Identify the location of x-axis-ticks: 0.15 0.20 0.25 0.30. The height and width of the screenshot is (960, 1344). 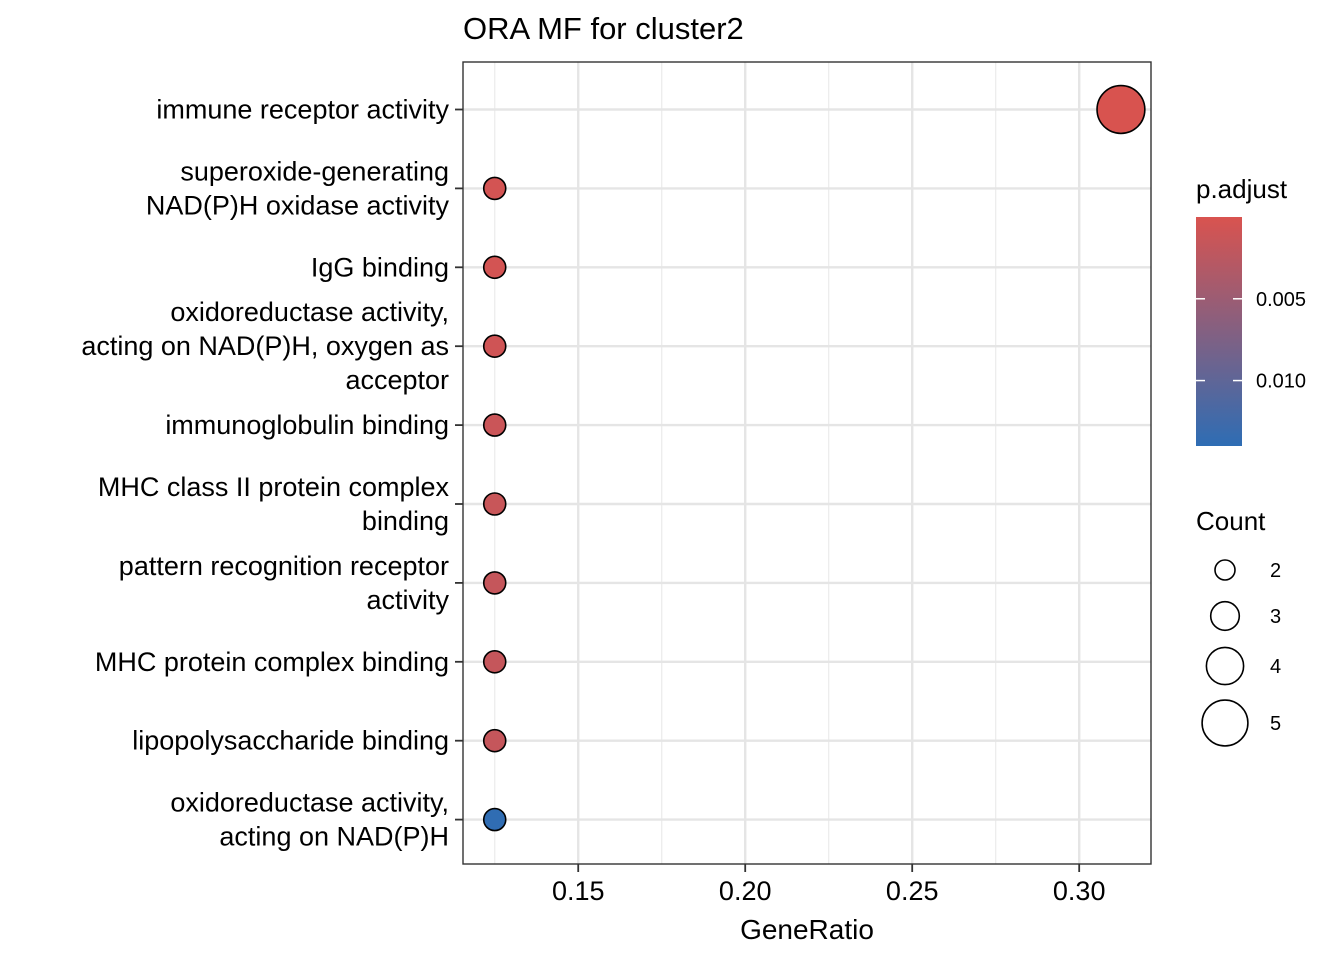
(829, 885).